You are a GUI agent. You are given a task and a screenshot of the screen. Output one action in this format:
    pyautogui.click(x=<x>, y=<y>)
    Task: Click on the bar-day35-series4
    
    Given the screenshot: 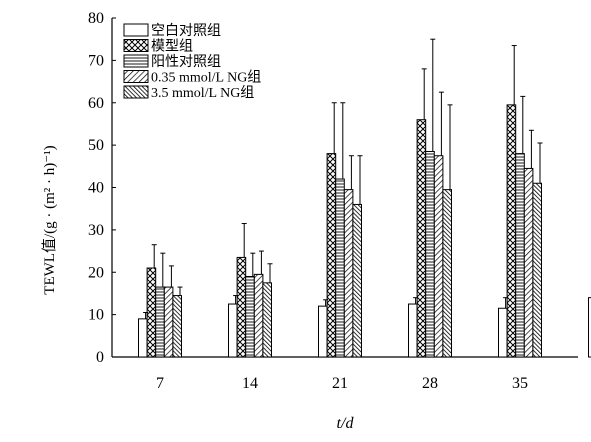 What is the action you would take?
    pyautogui.click(x=528, y=262)
    